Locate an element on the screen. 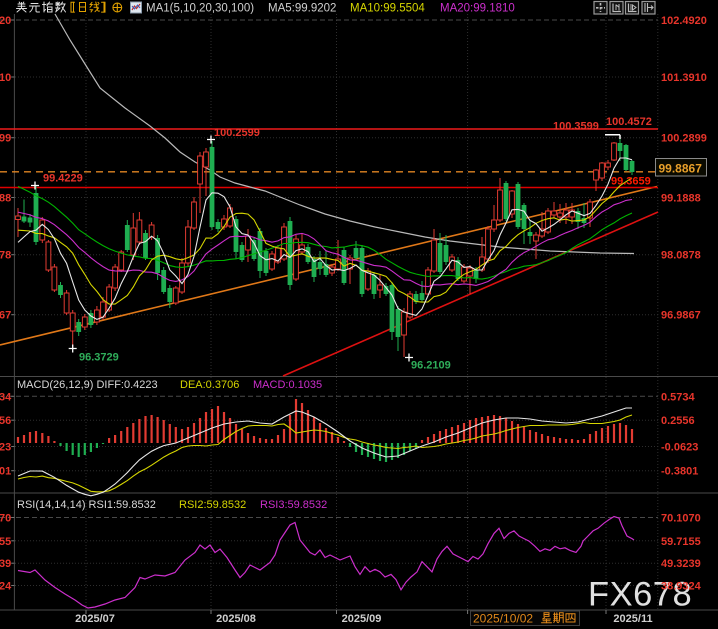  svg-text: 55 is located at coordinates (5, 542).